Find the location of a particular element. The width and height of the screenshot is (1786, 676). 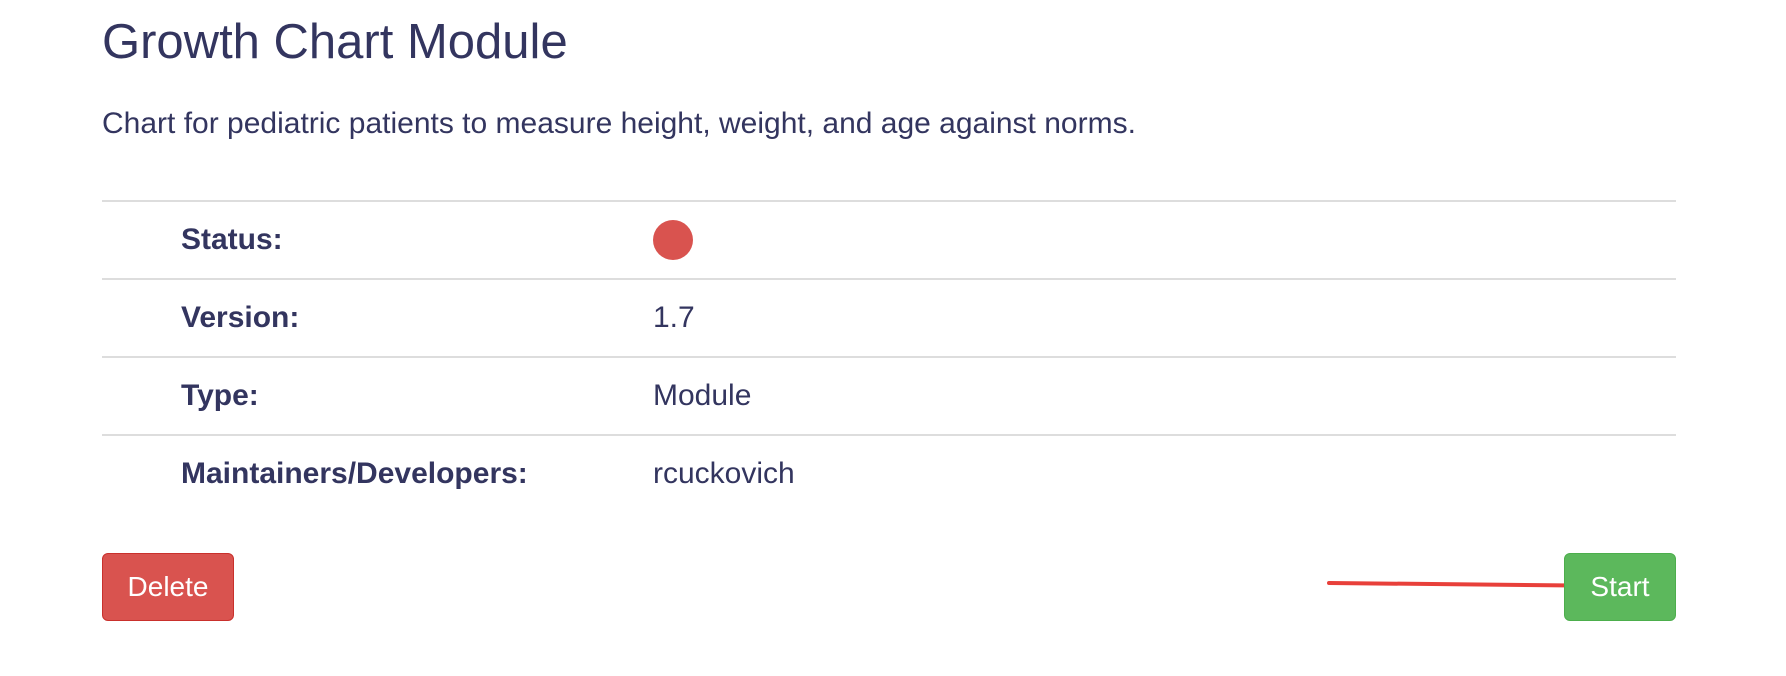

maintainers-value: rcuckovich is located at coordinates (724, 473).